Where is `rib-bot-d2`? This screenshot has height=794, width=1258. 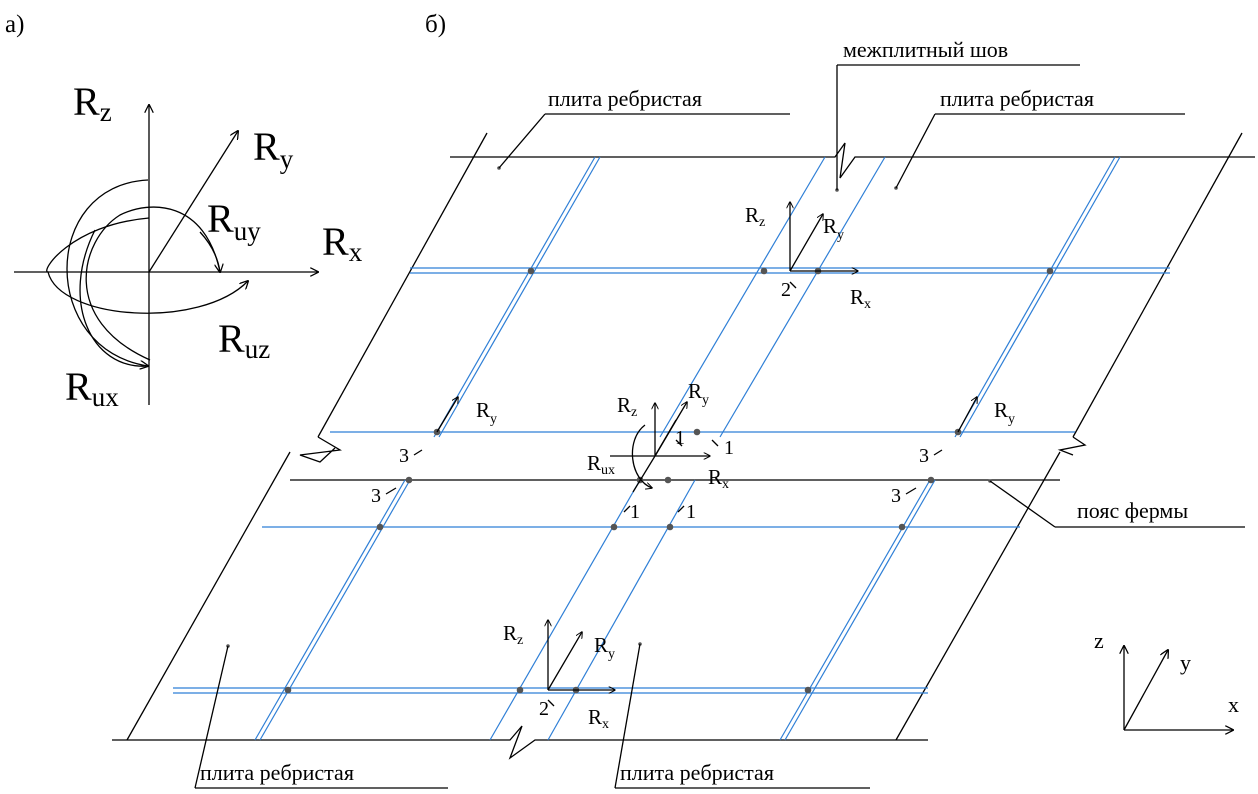
rib-bot-d2 is located at coordinates (565, 610).